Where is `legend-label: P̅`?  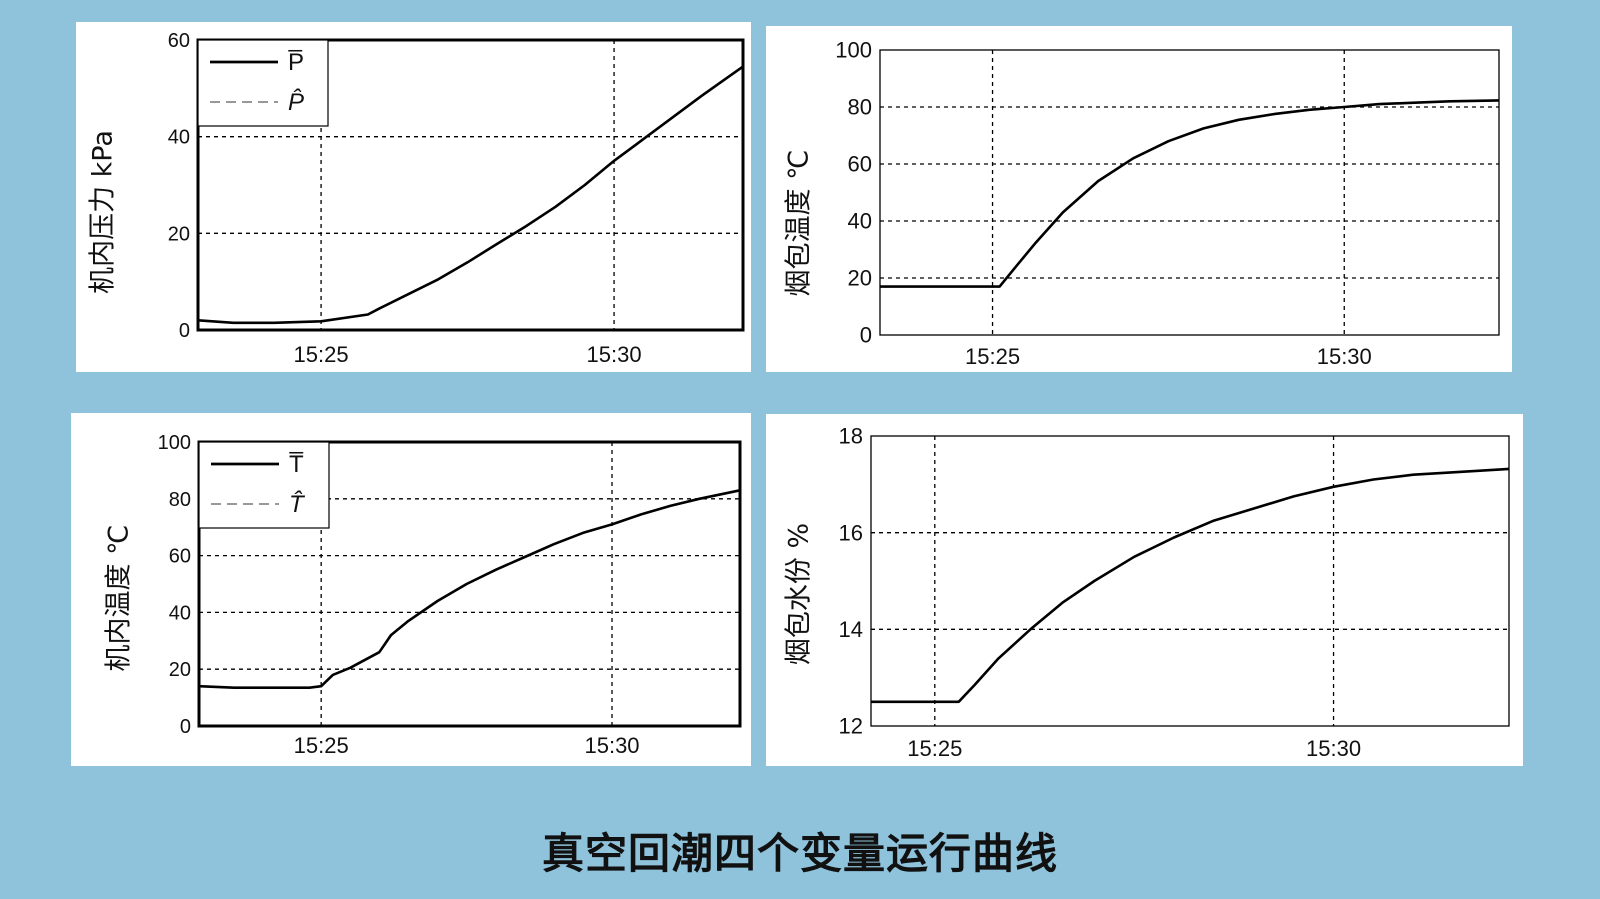
legend-label: P̅ is located at coordinates (296, 62).